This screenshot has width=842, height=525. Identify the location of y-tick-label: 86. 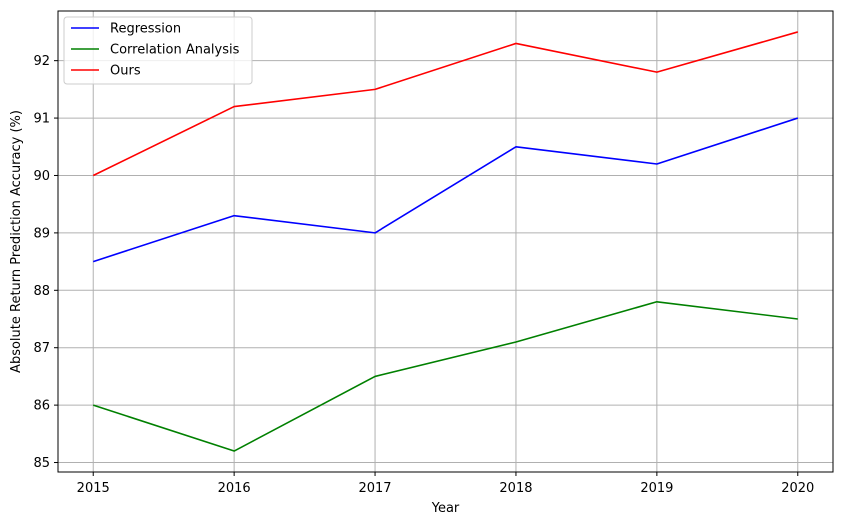
(41, 406).